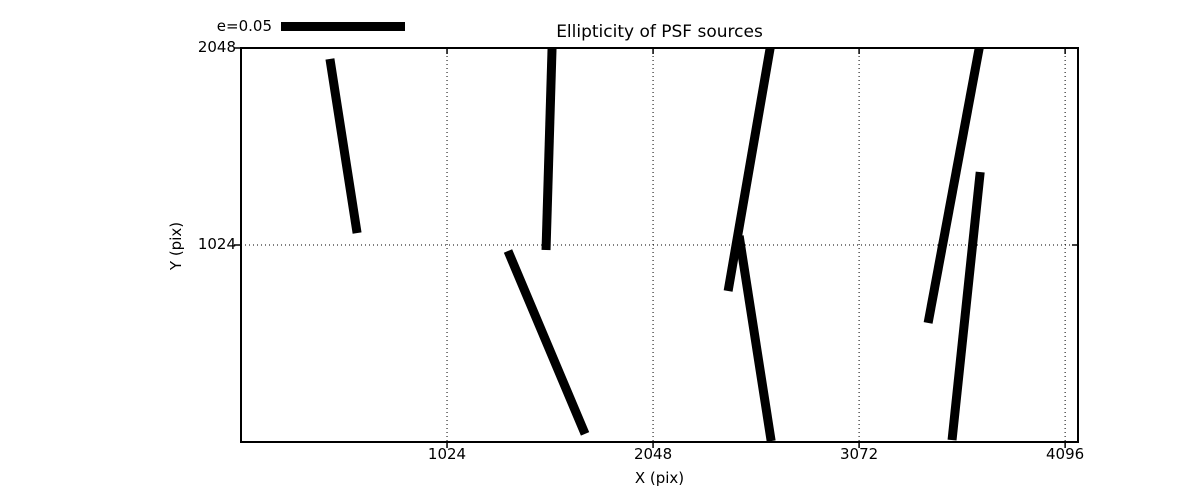 The width and height of the screenshot is (1200, 490). Describe the element at coordinates (1065, 454) in the screenshot. I see `x-tick-label: 4096` at that location.